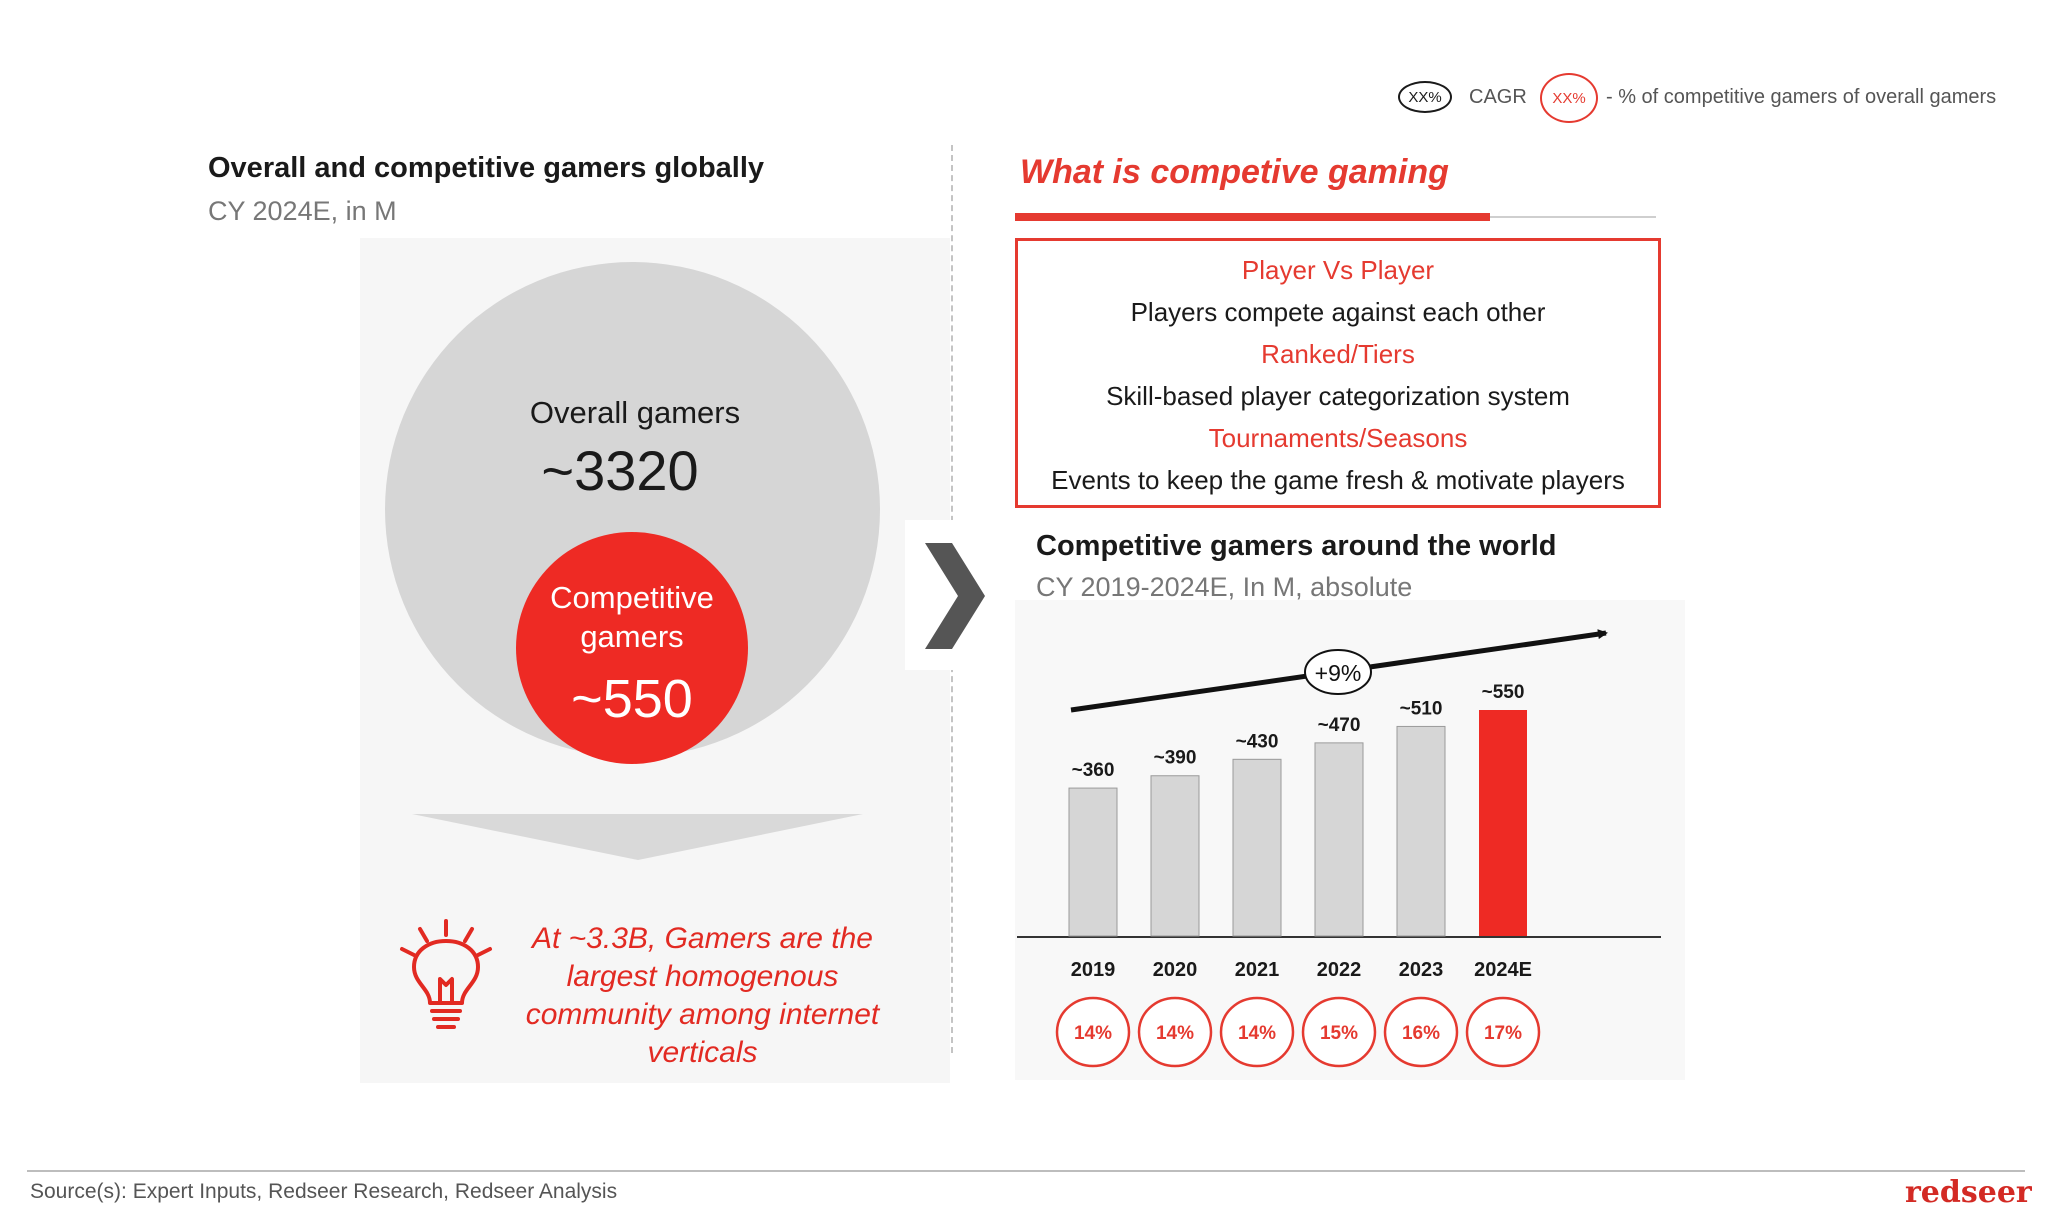 This screenshot has height=1229, width=2048. I want to click on lightbulb-icon, so click(446, 974).